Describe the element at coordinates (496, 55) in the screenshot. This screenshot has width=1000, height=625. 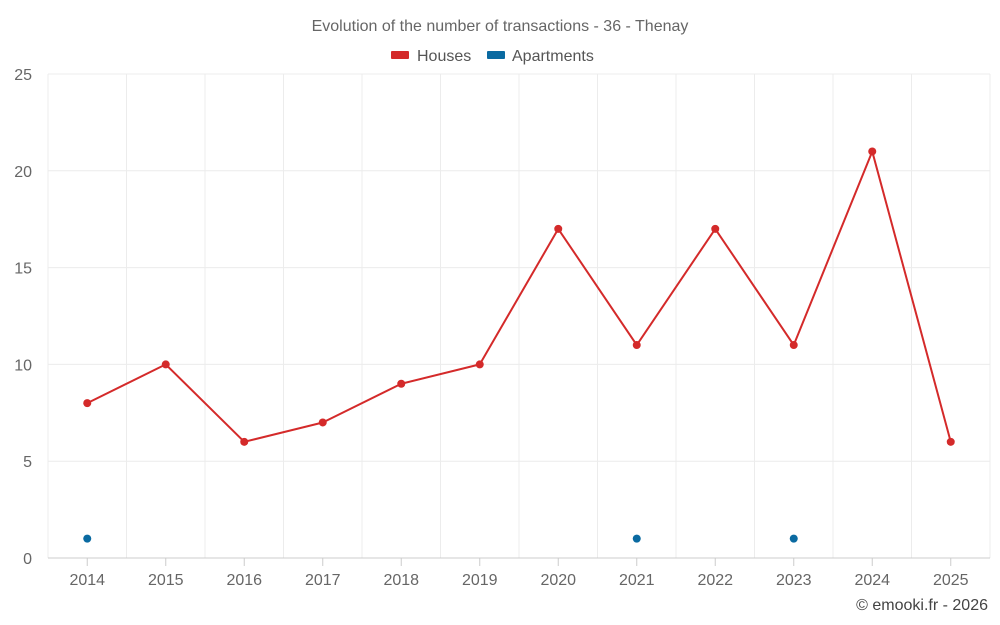
I see `legend-swatch-apartments` at that location.